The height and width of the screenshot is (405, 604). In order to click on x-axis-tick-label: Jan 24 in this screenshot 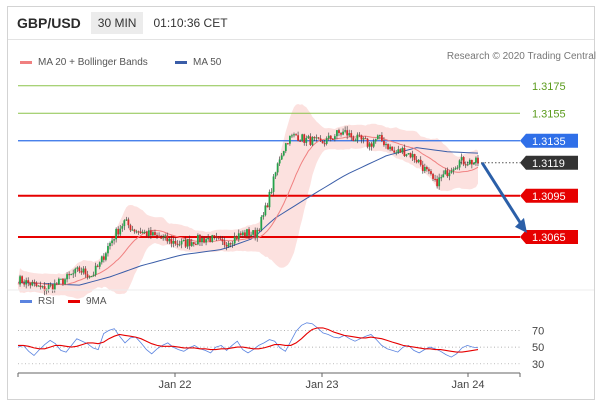, I will do `click(467, 385)`.